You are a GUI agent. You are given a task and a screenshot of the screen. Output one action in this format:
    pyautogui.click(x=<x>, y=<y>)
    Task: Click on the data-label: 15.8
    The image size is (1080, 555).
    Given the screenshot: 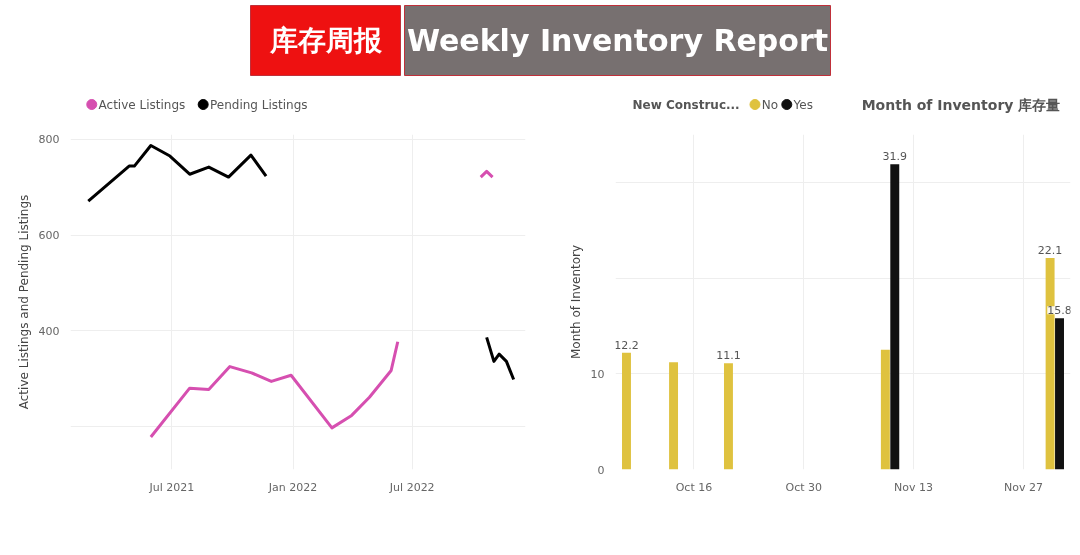 What is the action you would take?
    pyautogui.click(x=1059, y=311)
    